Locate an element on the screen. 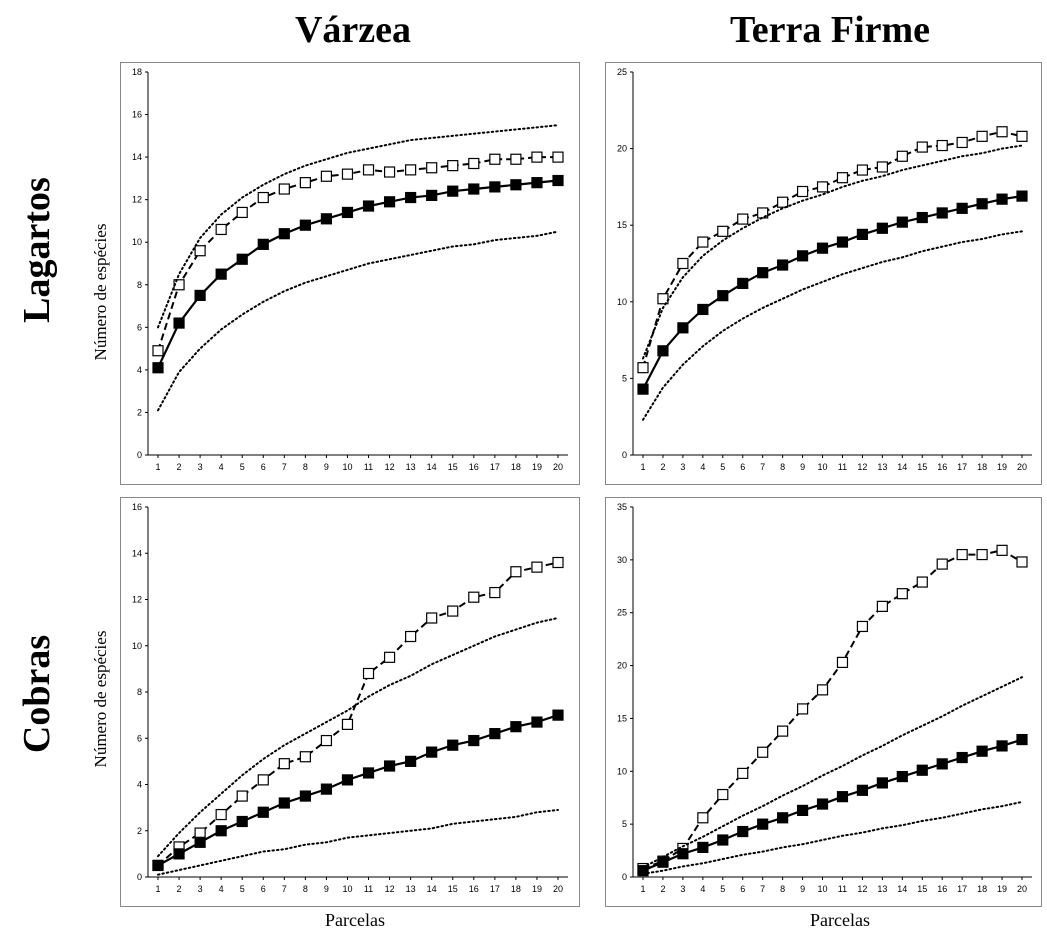 The image size is (1047, 940). y-tick-label: 25 is located at coordinates (622, 613).